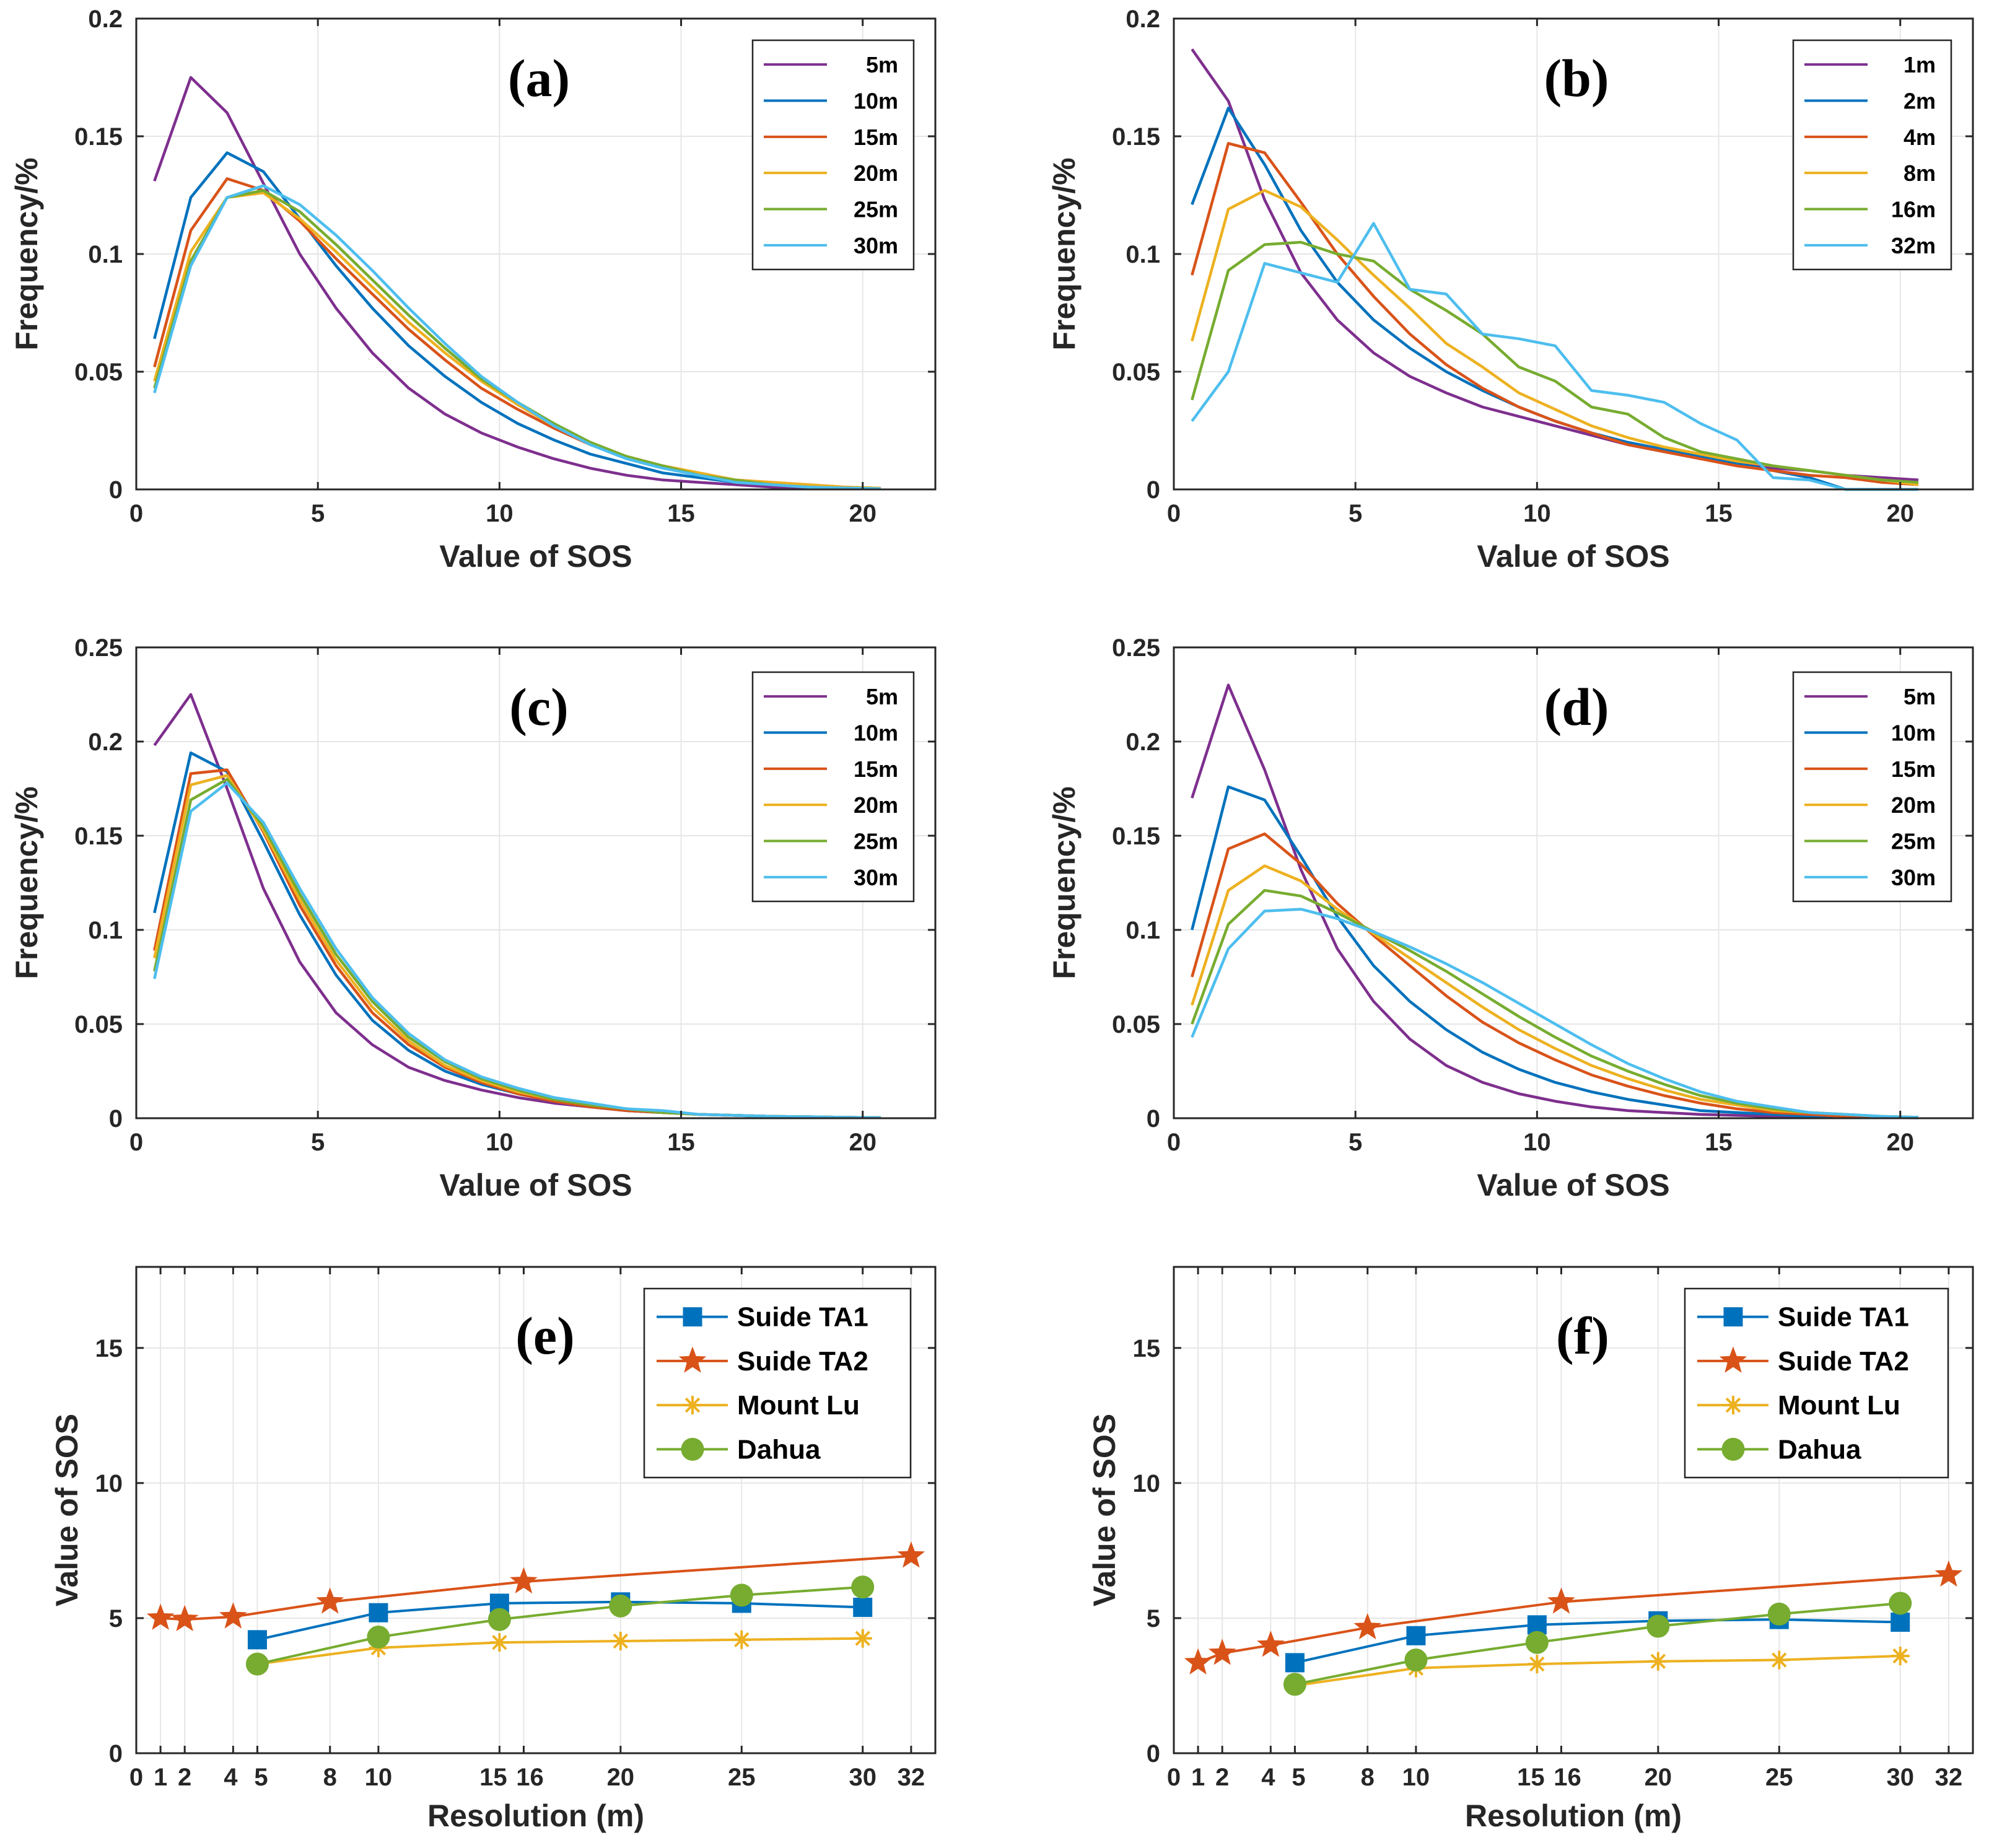  Describe the element at coordinates (231, 1778) in the screenshot. I see `x-tick-label: 4` at that location.